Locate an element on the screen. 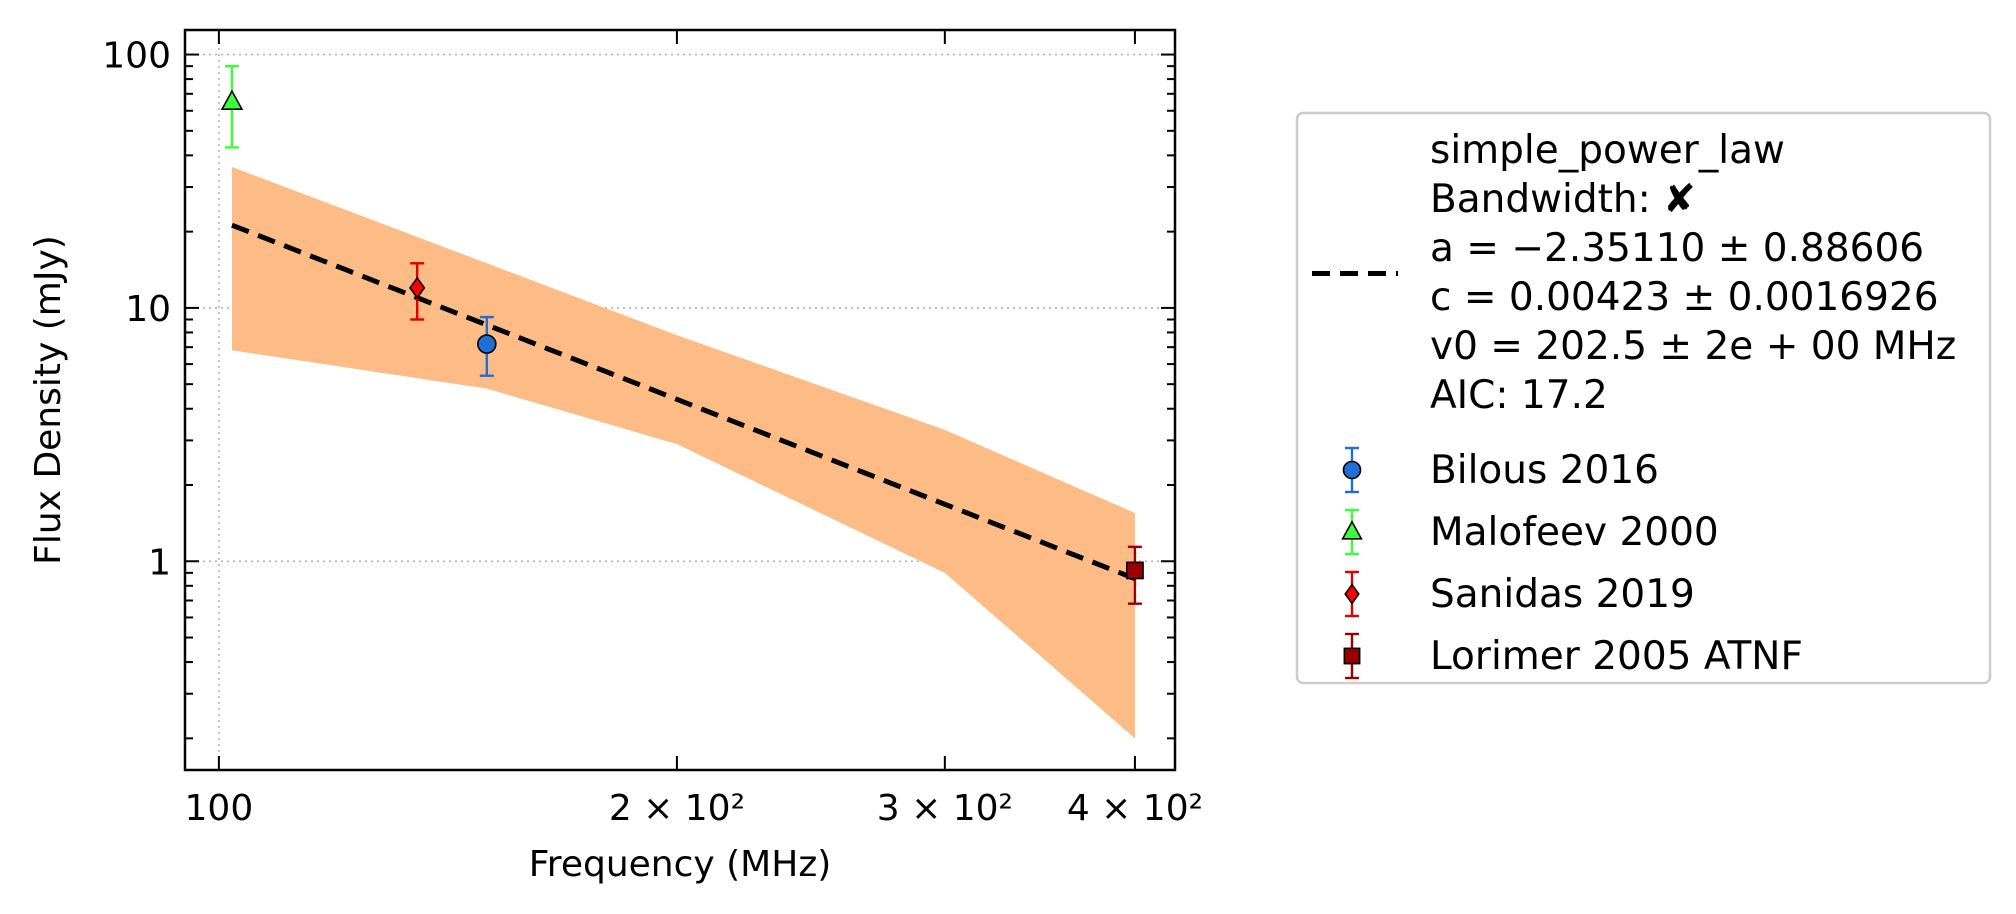 Image resolution: width=2016 pixels, height=914 pixels. y-axis-label: Flux Density (mJy) is located at coordinates (48, 400).